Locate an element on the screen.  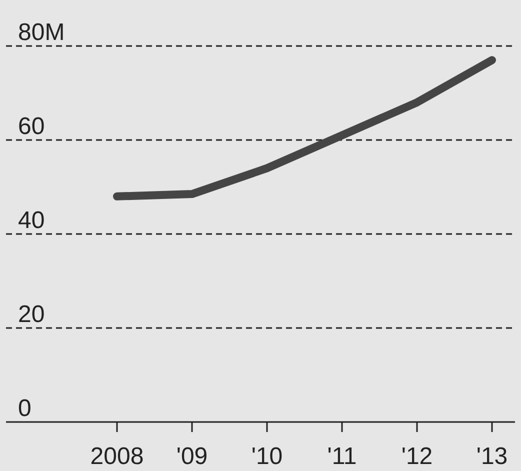
x-tick-label: '11 is located at coordinates (342, 456).